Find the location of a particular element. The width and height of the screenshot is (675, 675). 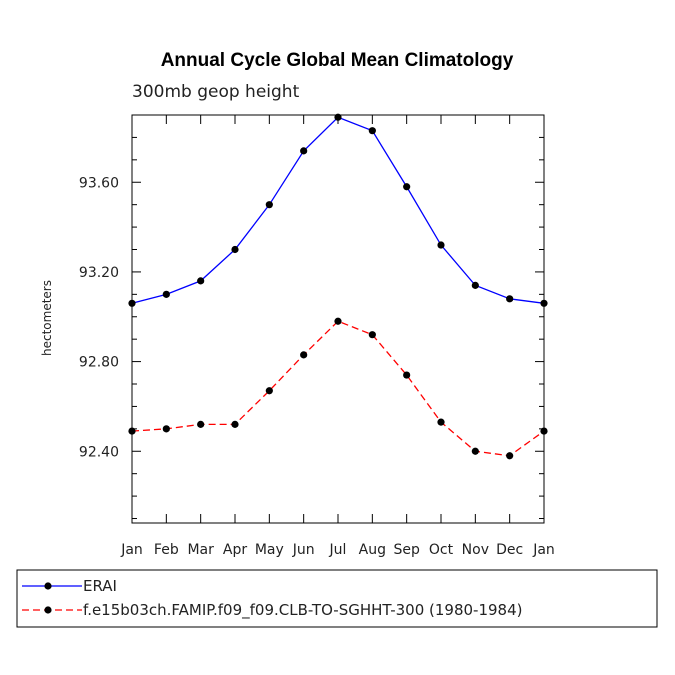

x-tick-label: Apr is located at coordinates (235, 550).